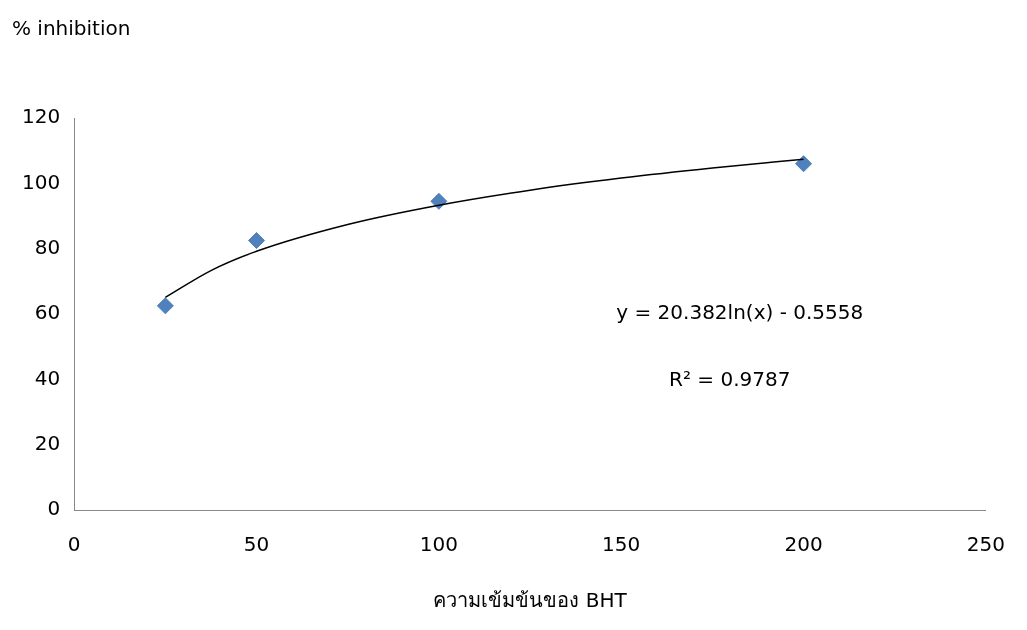 This screenshot has width=1027, height=630. Describe the element at coordinates (740, 312) in the screenshot. I see `annotation: y = 20.382ln(x) - 0.5558` at that location.